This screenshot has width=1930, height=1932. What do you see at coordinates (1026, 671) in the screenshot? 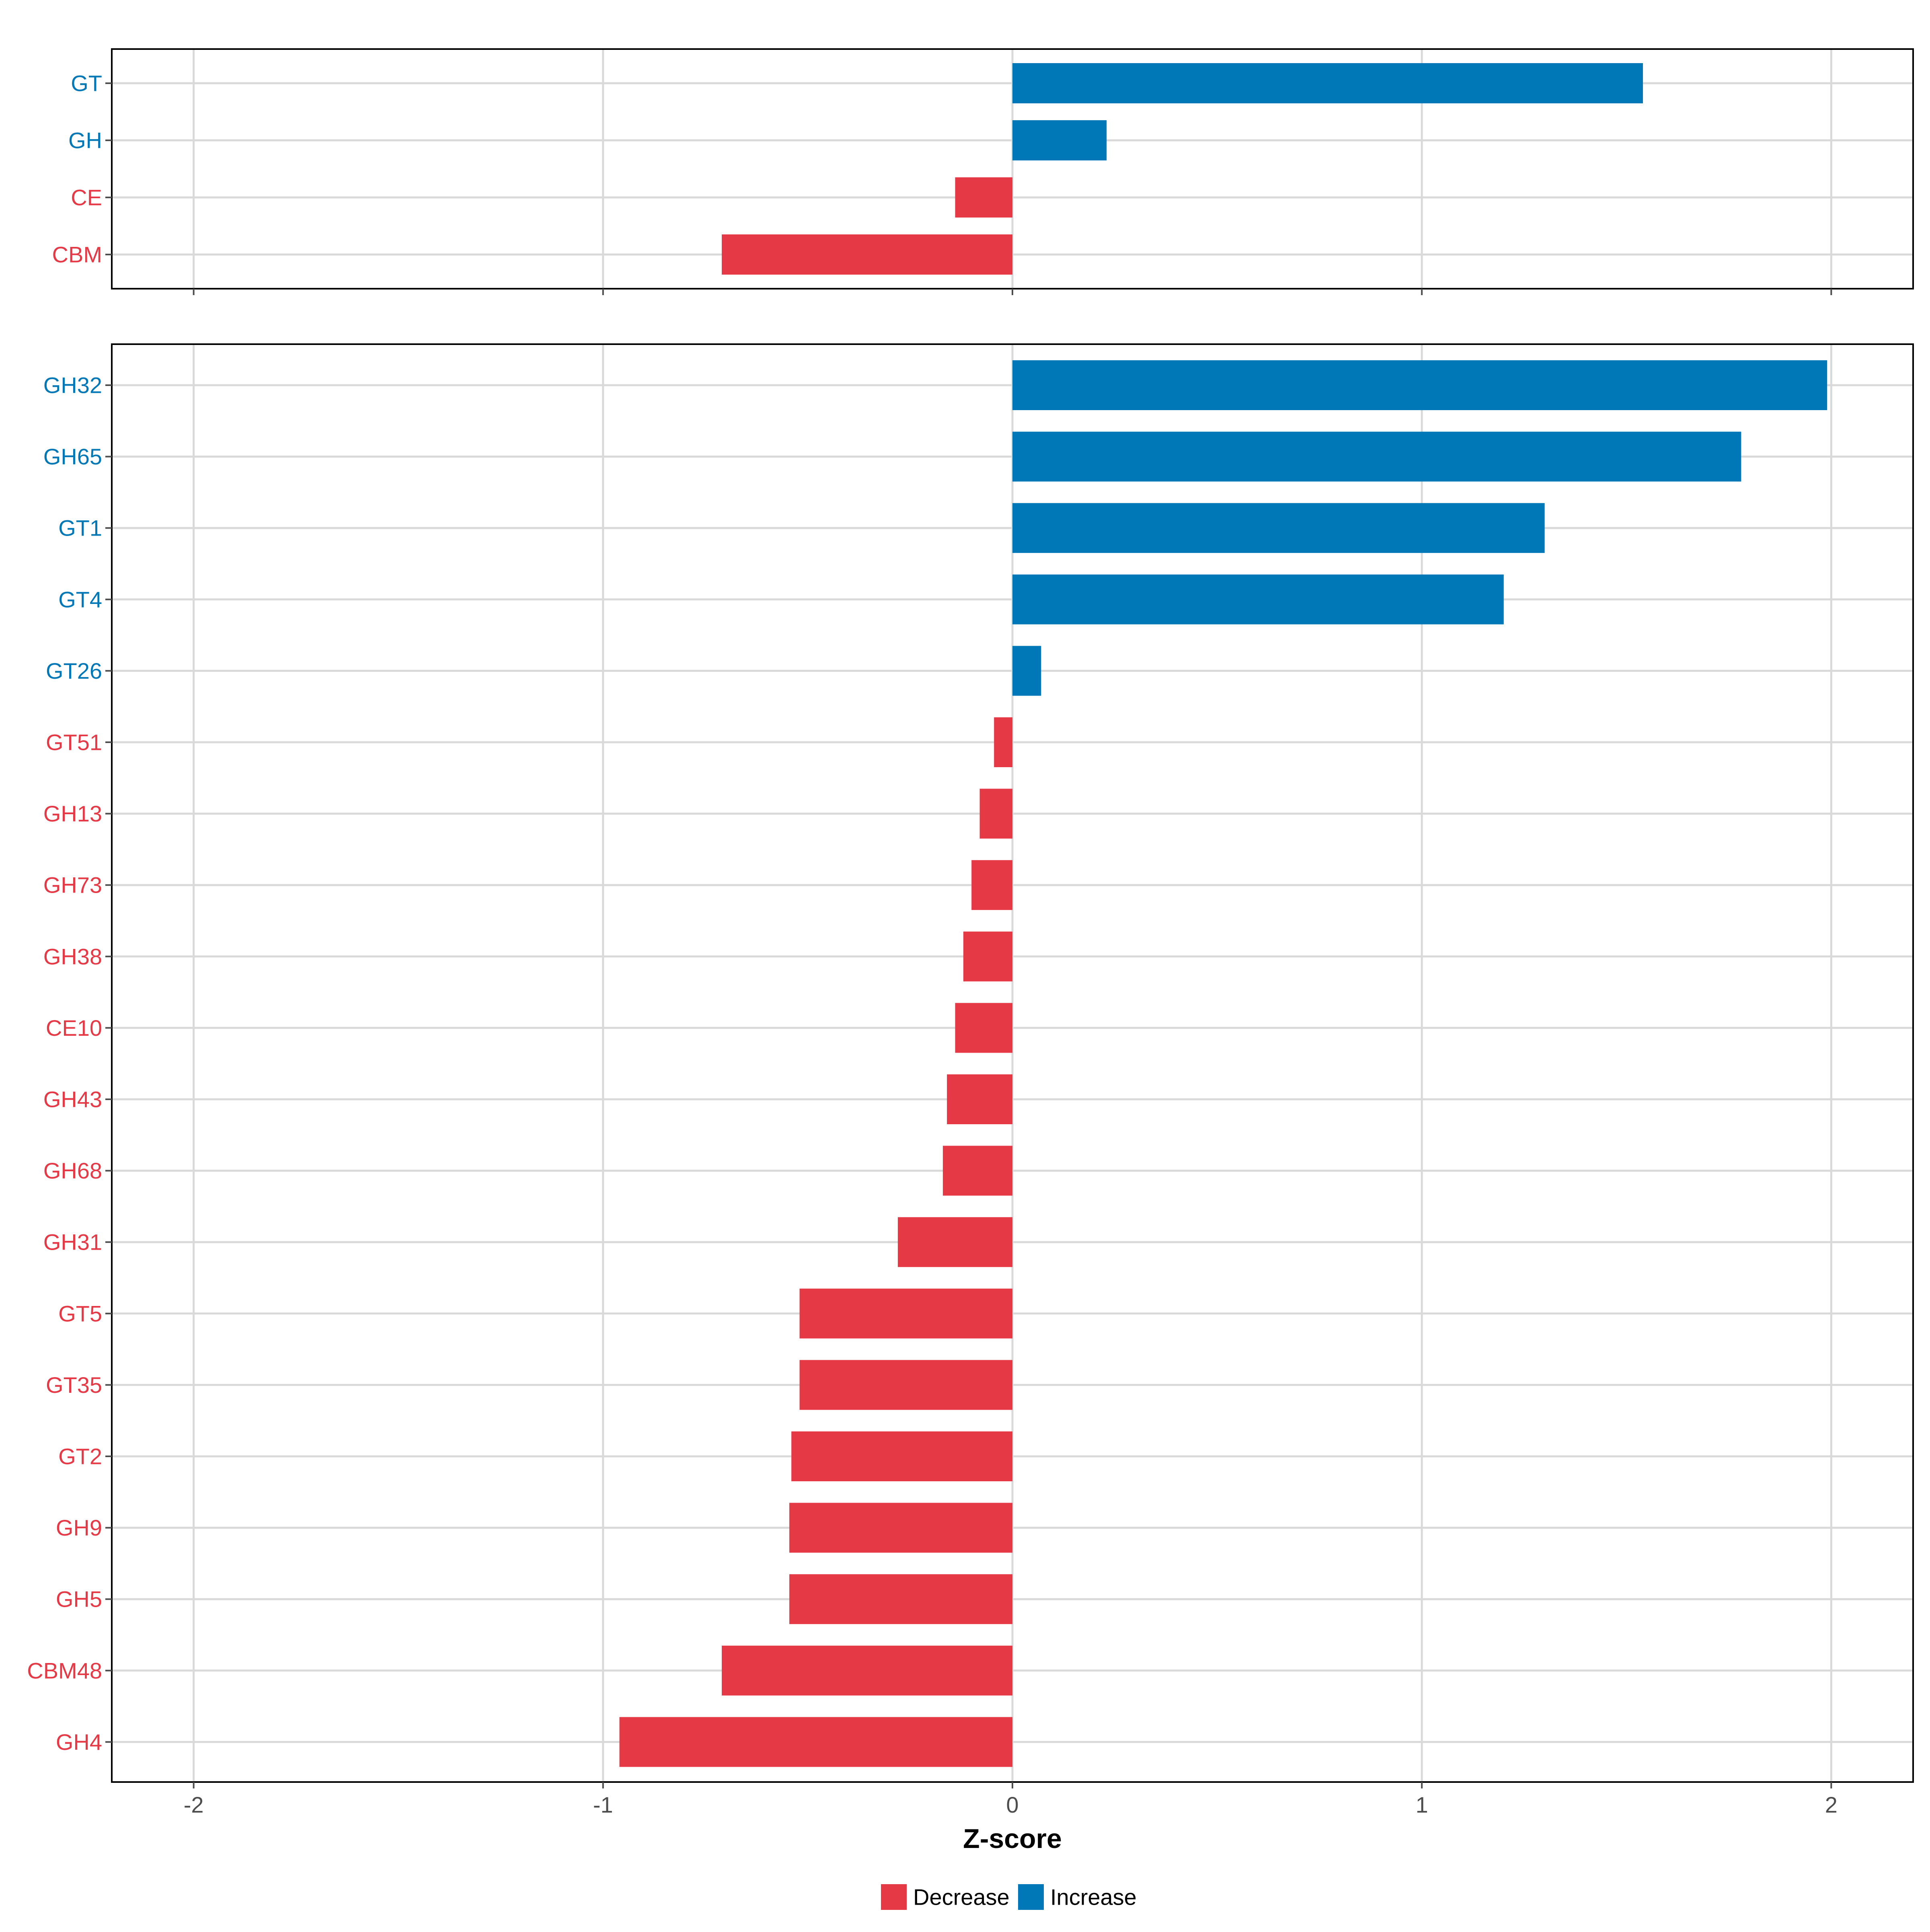
I see `bar-gt26` at bounding box center [1026, 671].